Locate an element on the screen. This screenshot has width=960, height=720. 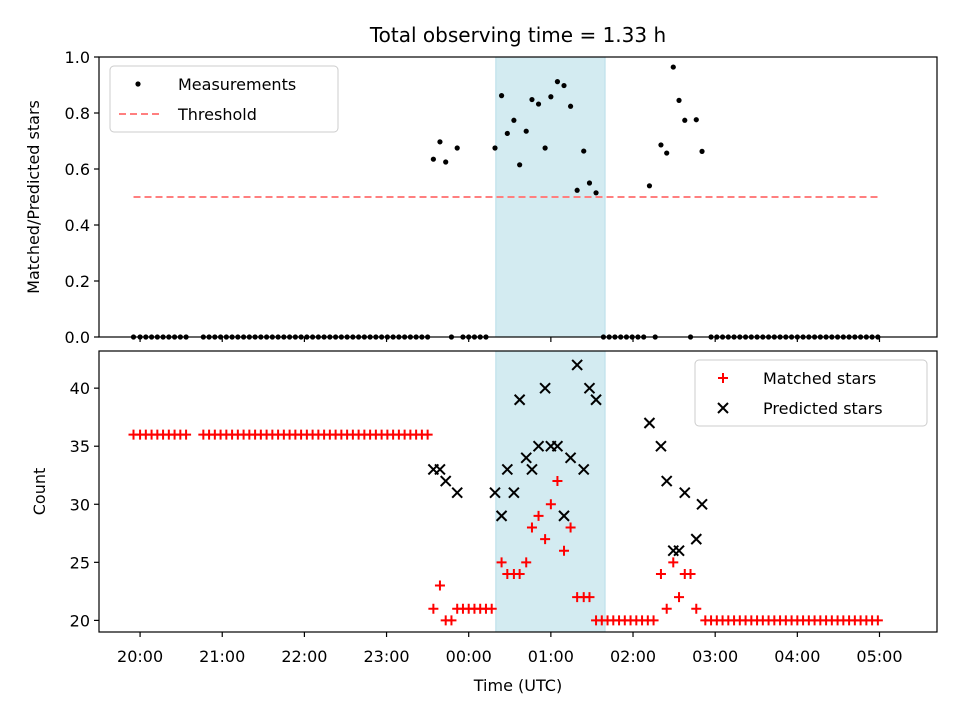
y-axis-label: Matched/Predicted stars is located at coordinates (33, 197).